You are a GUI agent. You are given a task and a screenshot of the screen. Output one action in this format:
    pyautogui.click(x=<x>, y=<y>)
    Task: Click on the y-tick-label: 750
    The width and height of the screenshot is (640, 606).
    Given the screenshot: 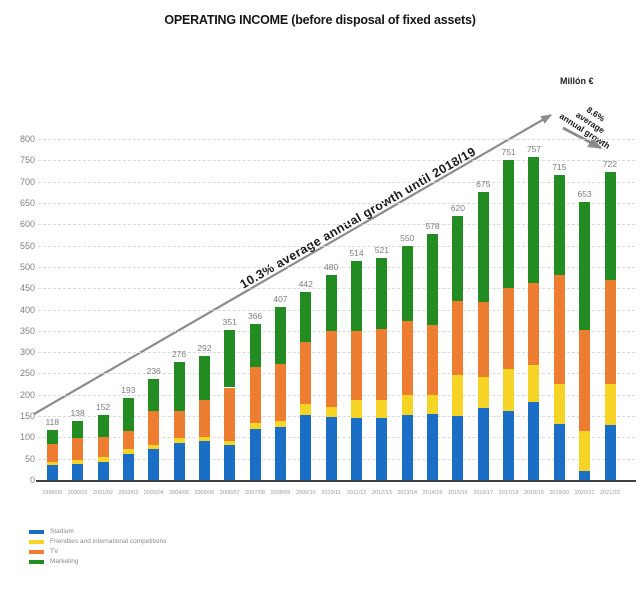 What is the action you would take?
    pyautogui.click(x=27, y=160)
    